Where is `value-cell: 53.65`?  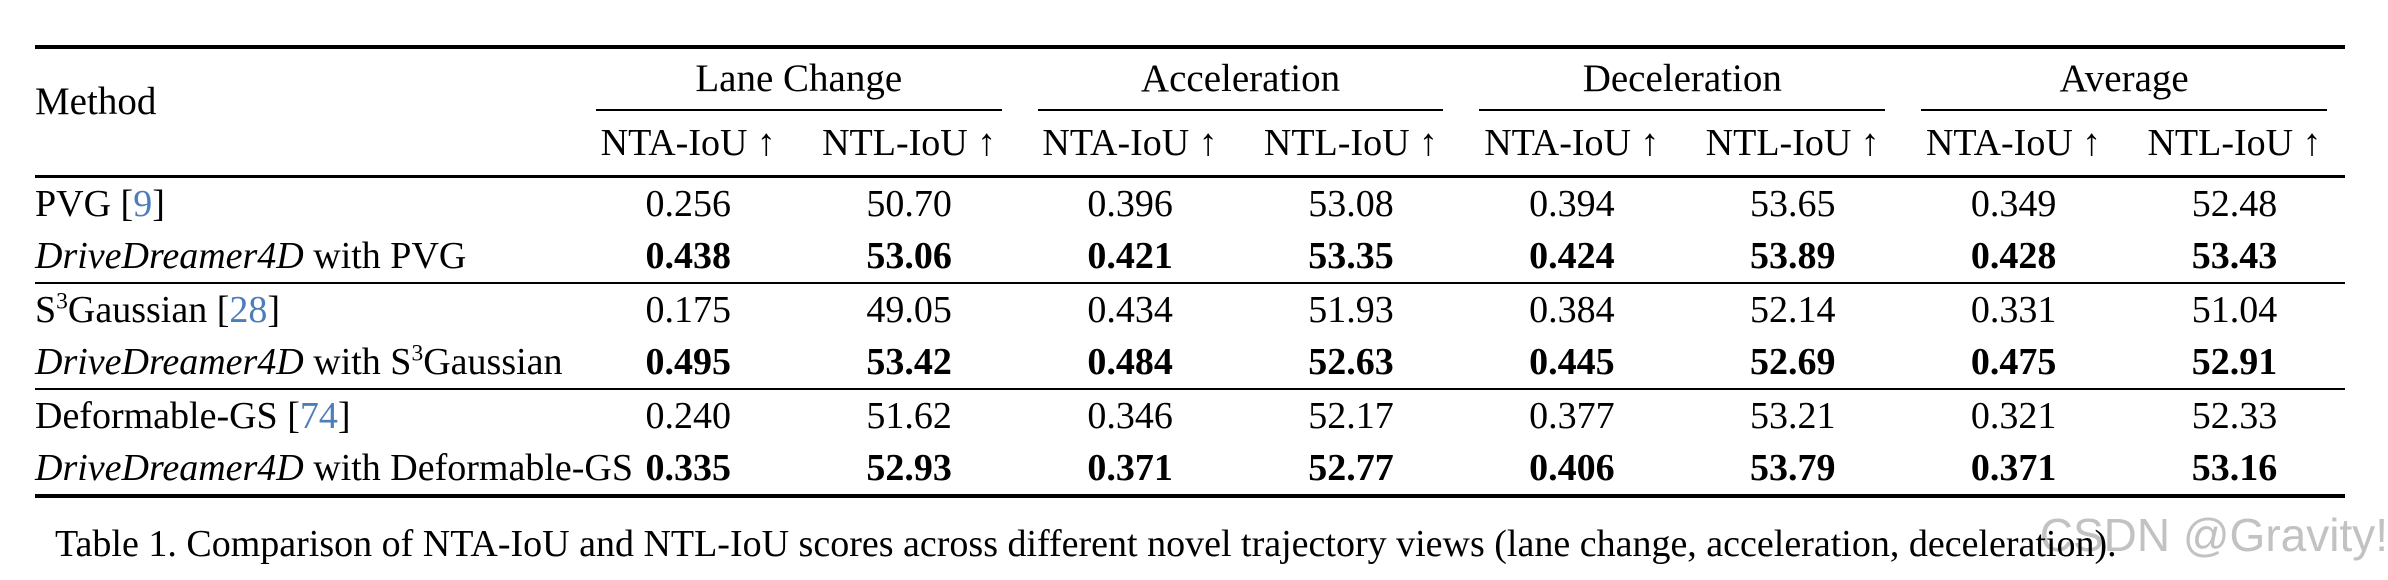 value-cell: 53.65 is located at coordinates (1792, 204).